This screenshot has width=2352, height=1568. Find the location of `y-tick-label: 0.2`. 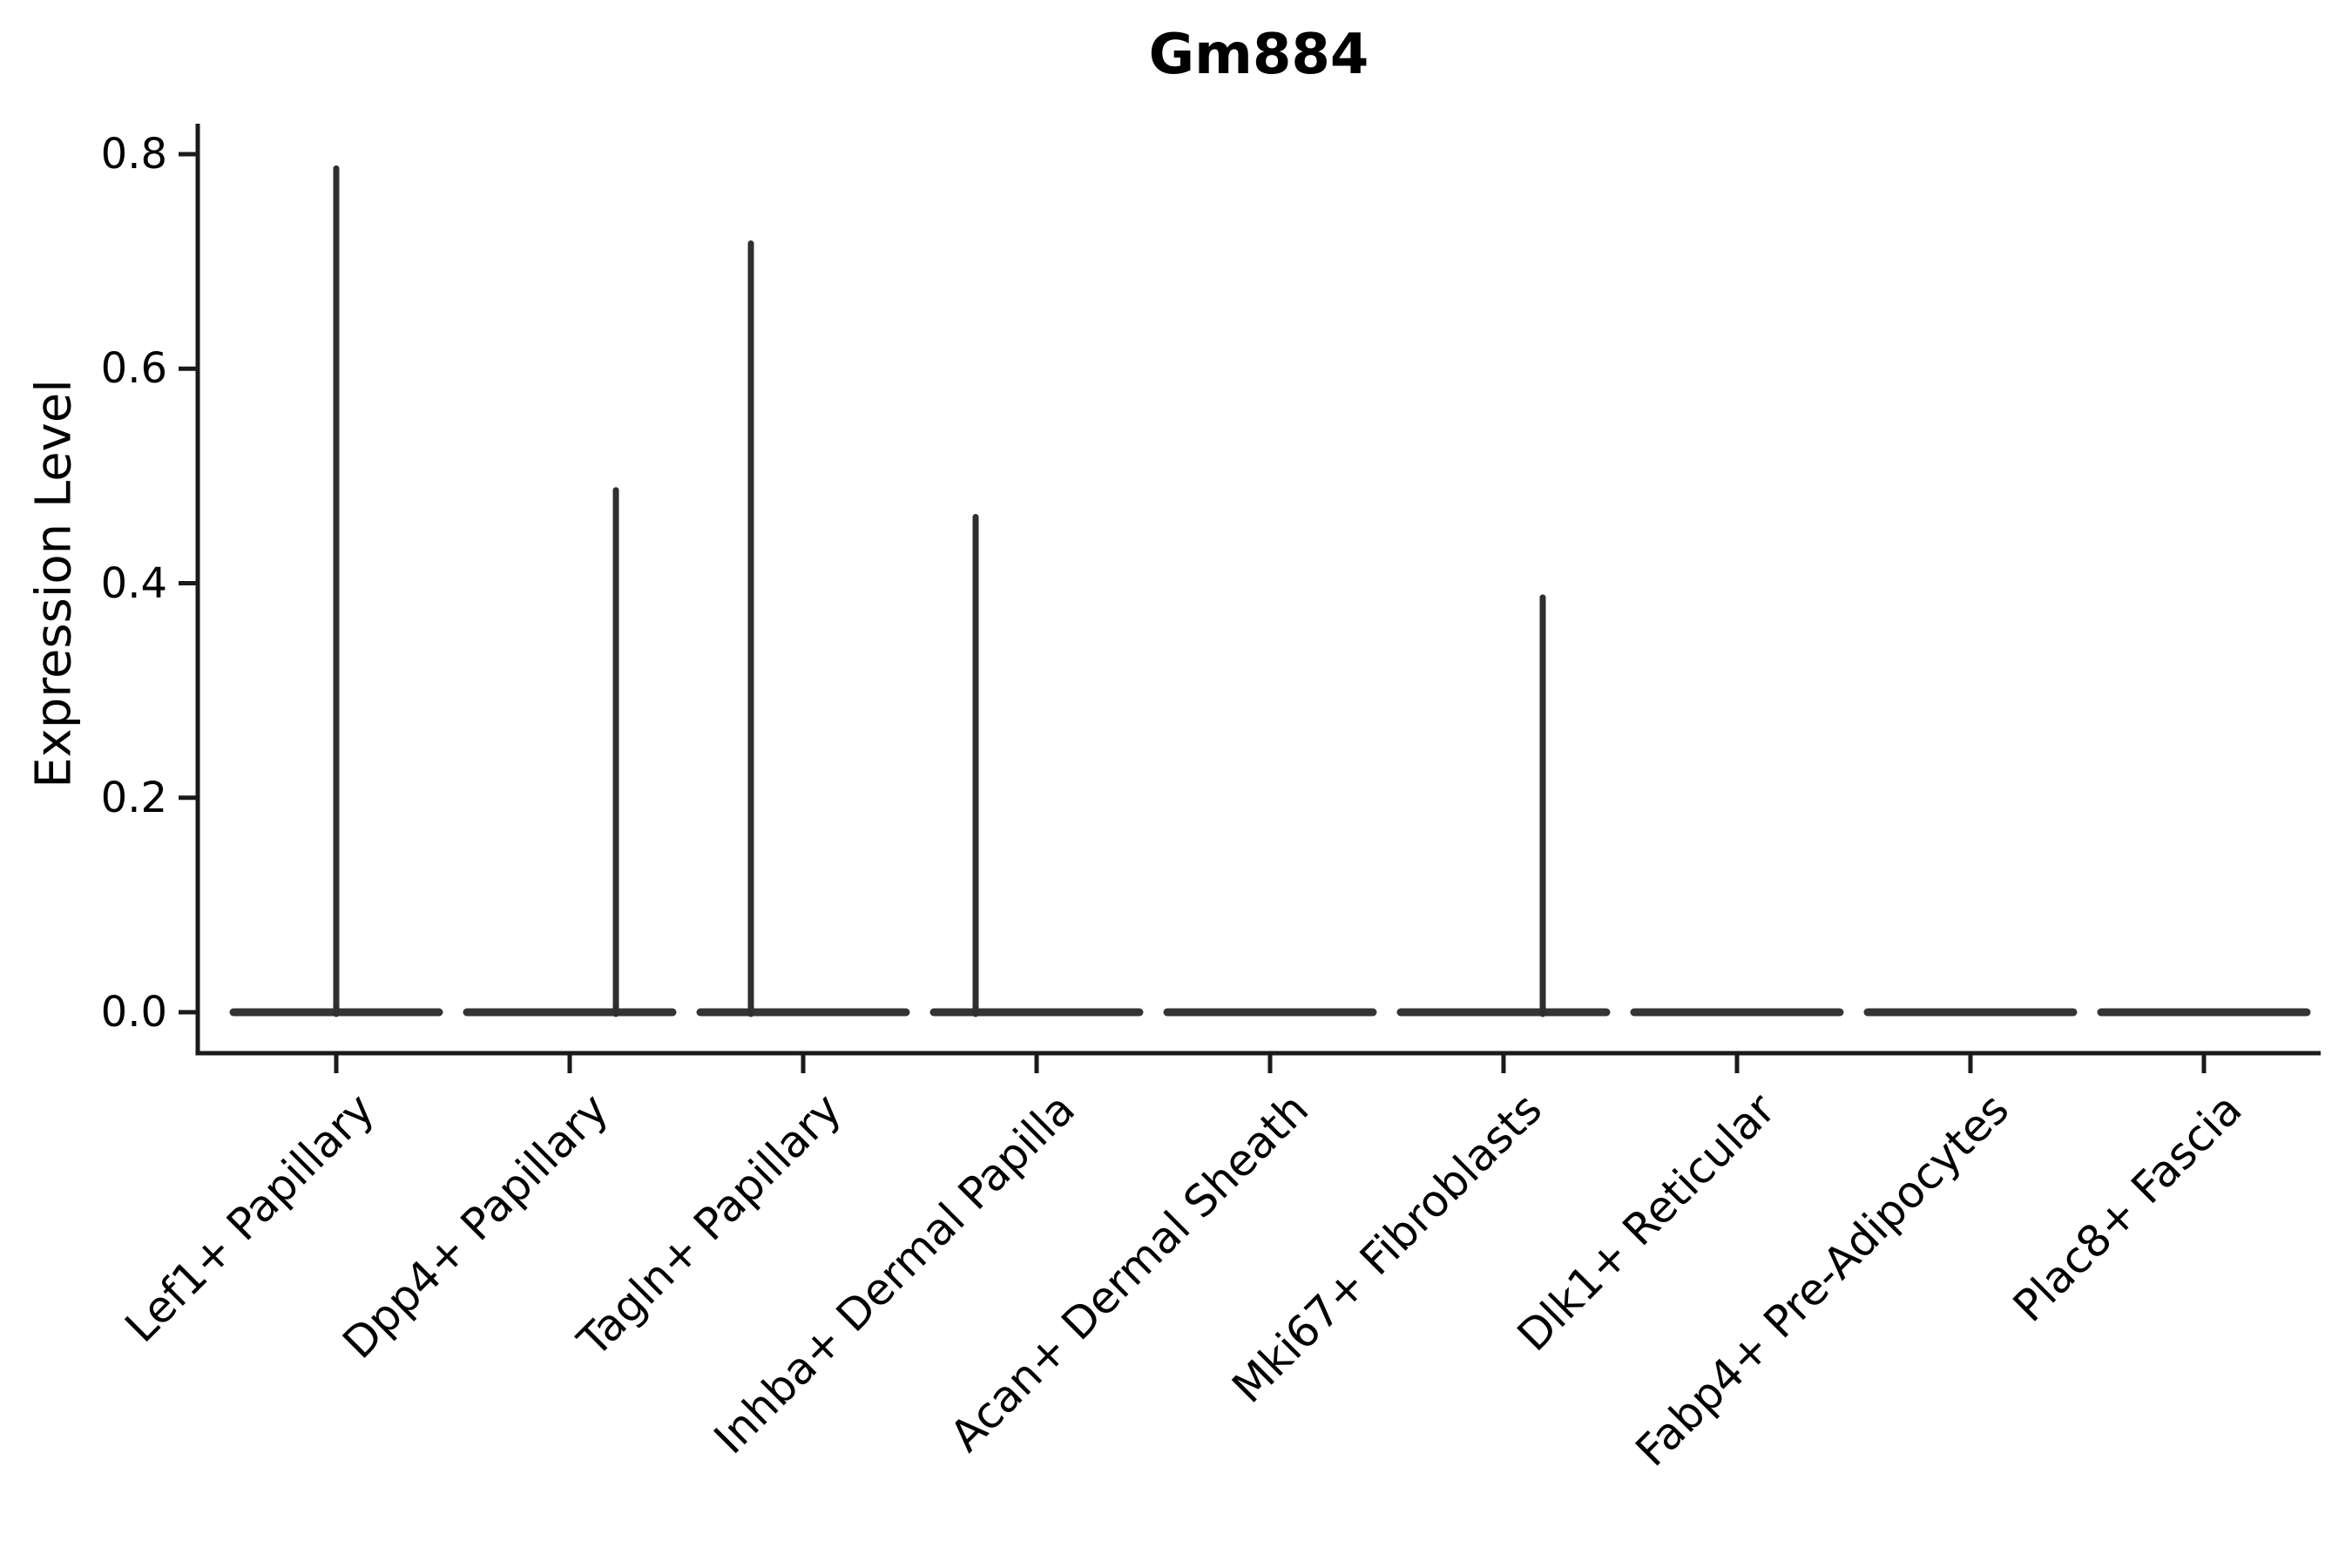

y-tick-label: 0.2 is located at coordinates (134, 797).